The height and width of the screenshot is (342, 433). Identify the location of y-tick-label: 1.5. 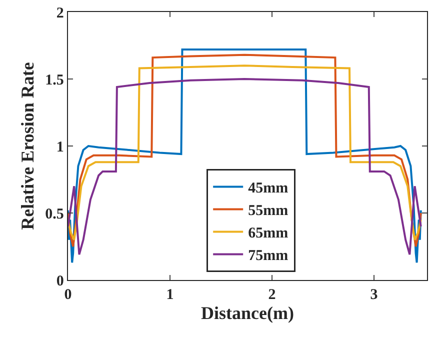
(54, 80).